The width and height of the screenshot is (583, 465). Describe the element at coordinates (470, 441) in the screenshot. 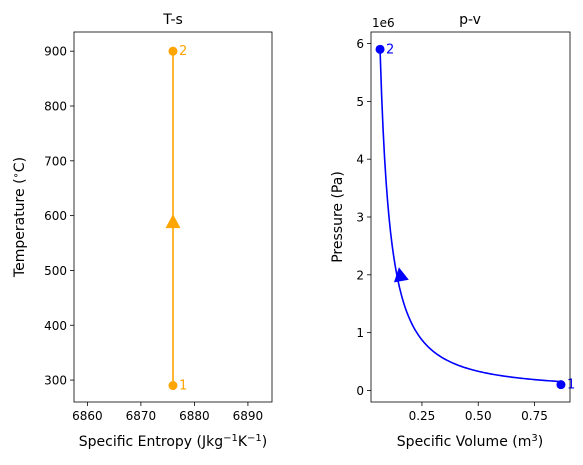

I see `pv-x-axis-label: Specific Volume (m3)` at that location.